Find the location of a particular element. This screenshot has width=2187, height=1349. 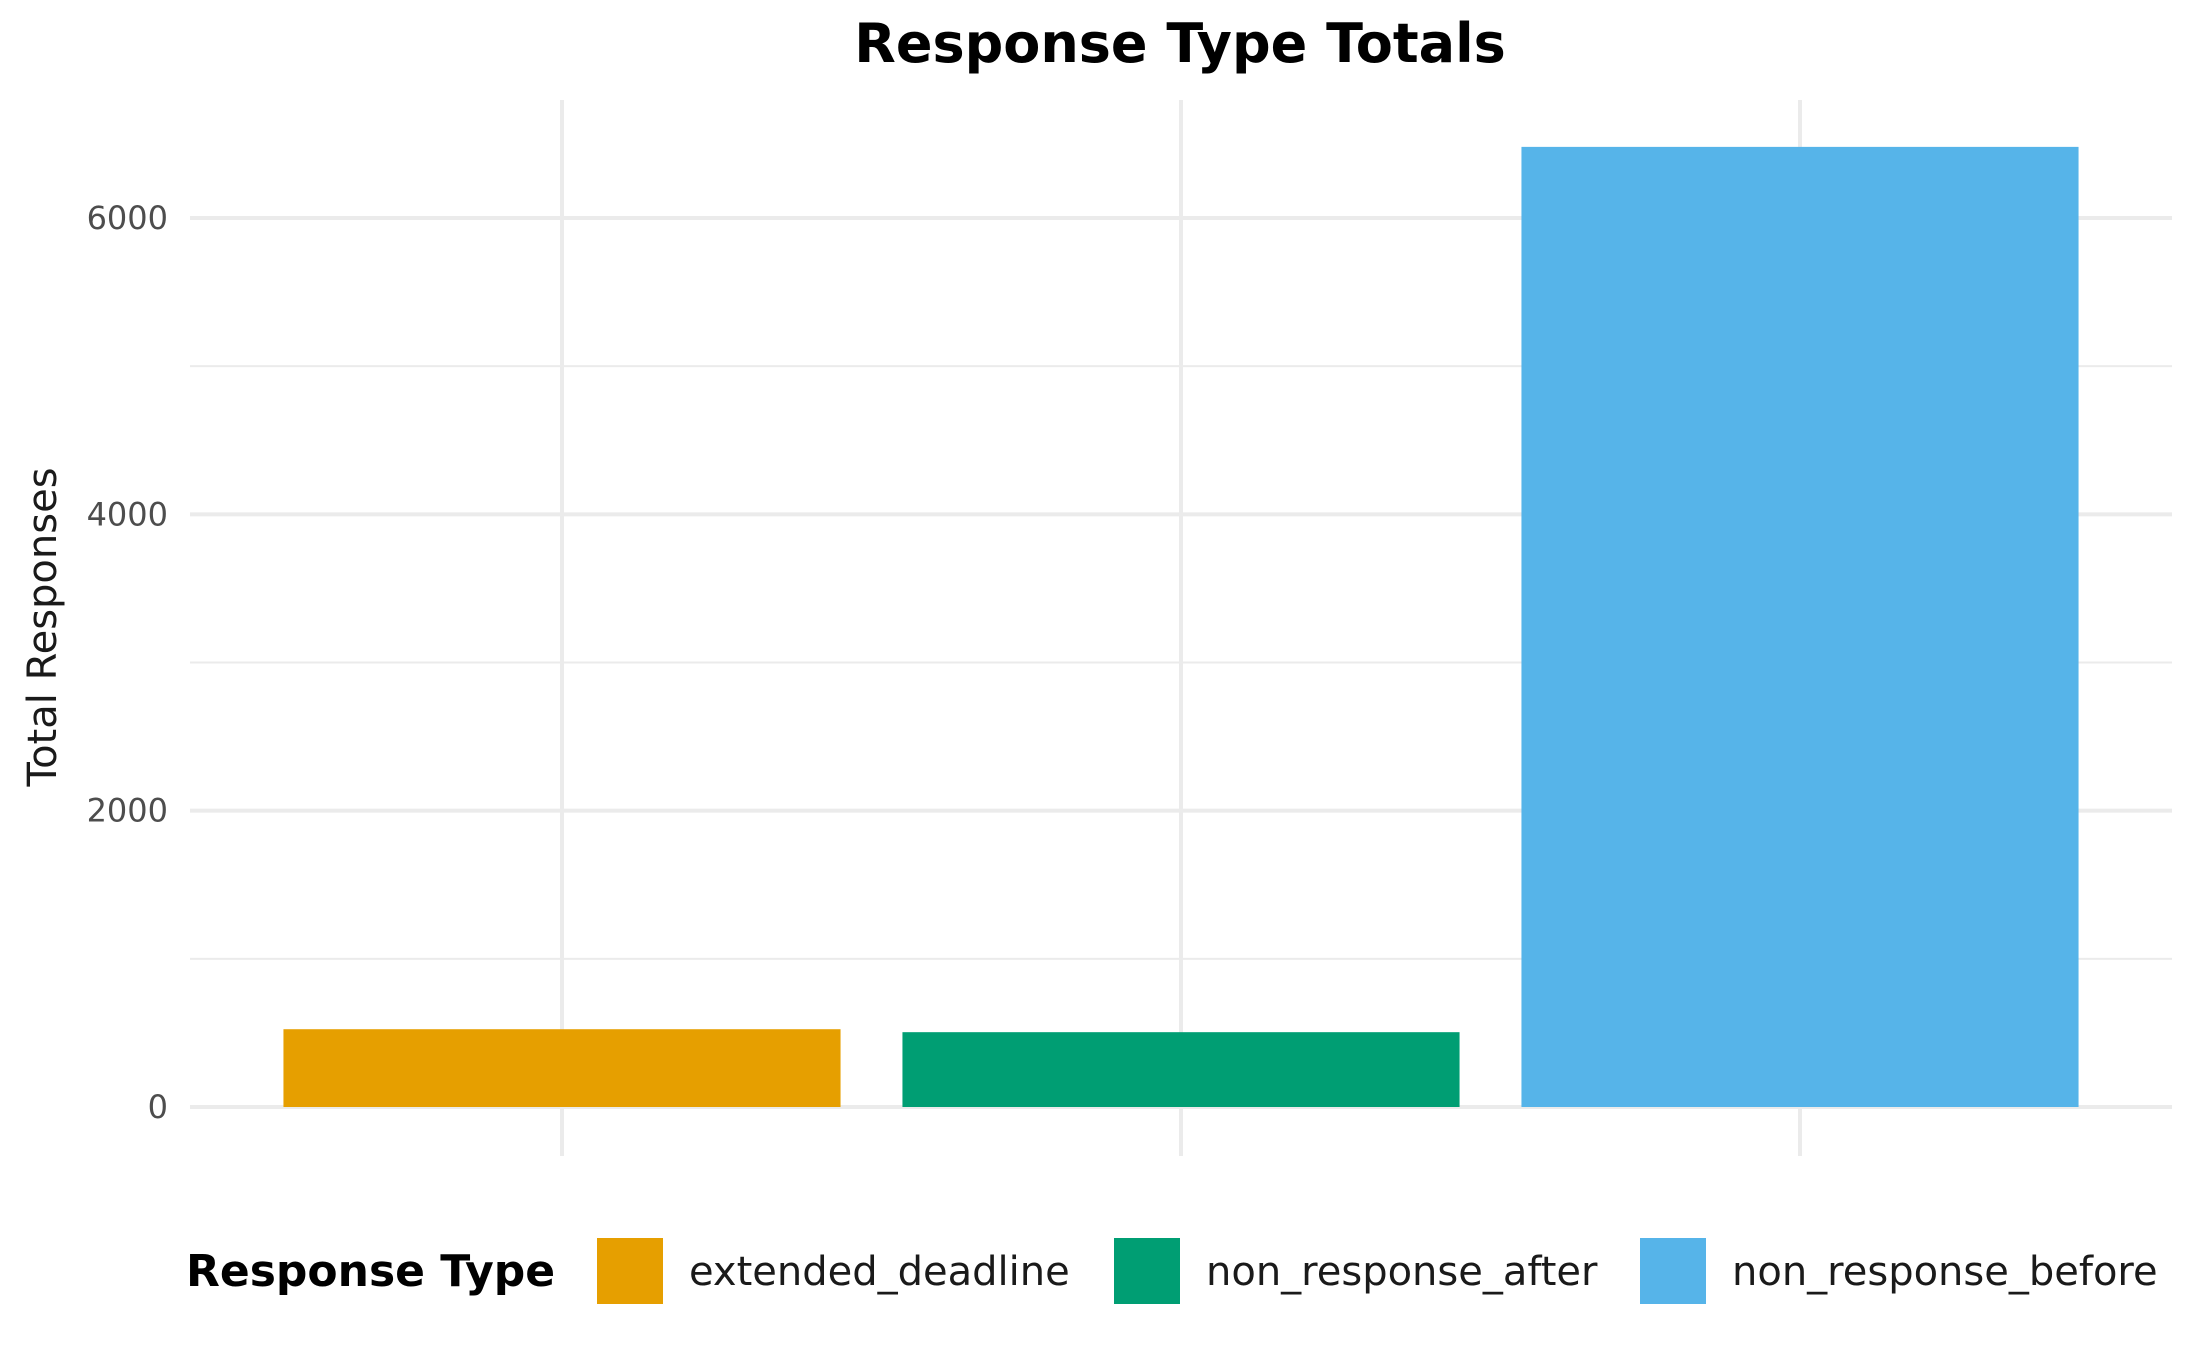

y-tick-label: 6000 is located at coordinates (127, 218).